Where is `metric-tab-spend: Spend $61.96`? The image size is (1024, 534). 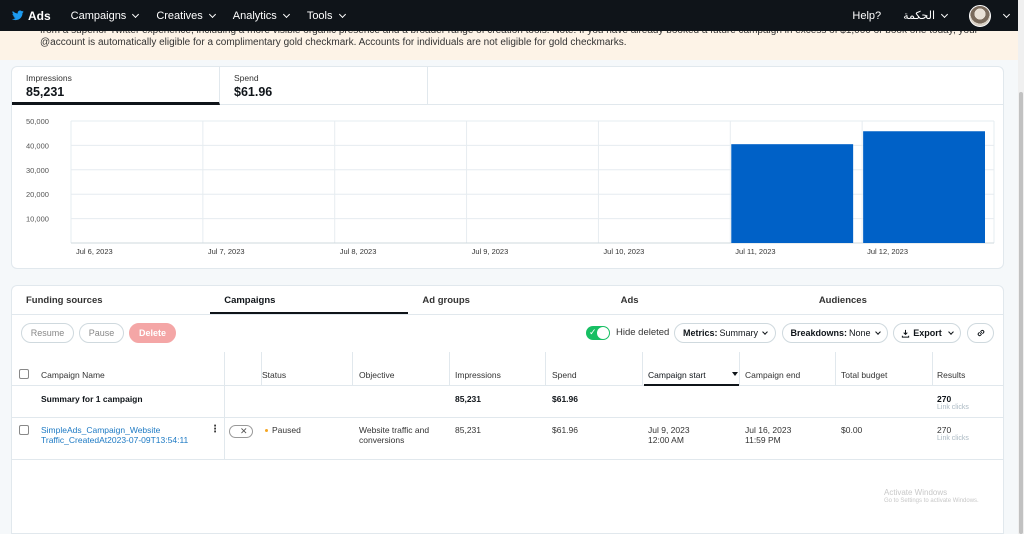 metric-tab-spend: Spend $61.96 is located at coordinates (324, 86).